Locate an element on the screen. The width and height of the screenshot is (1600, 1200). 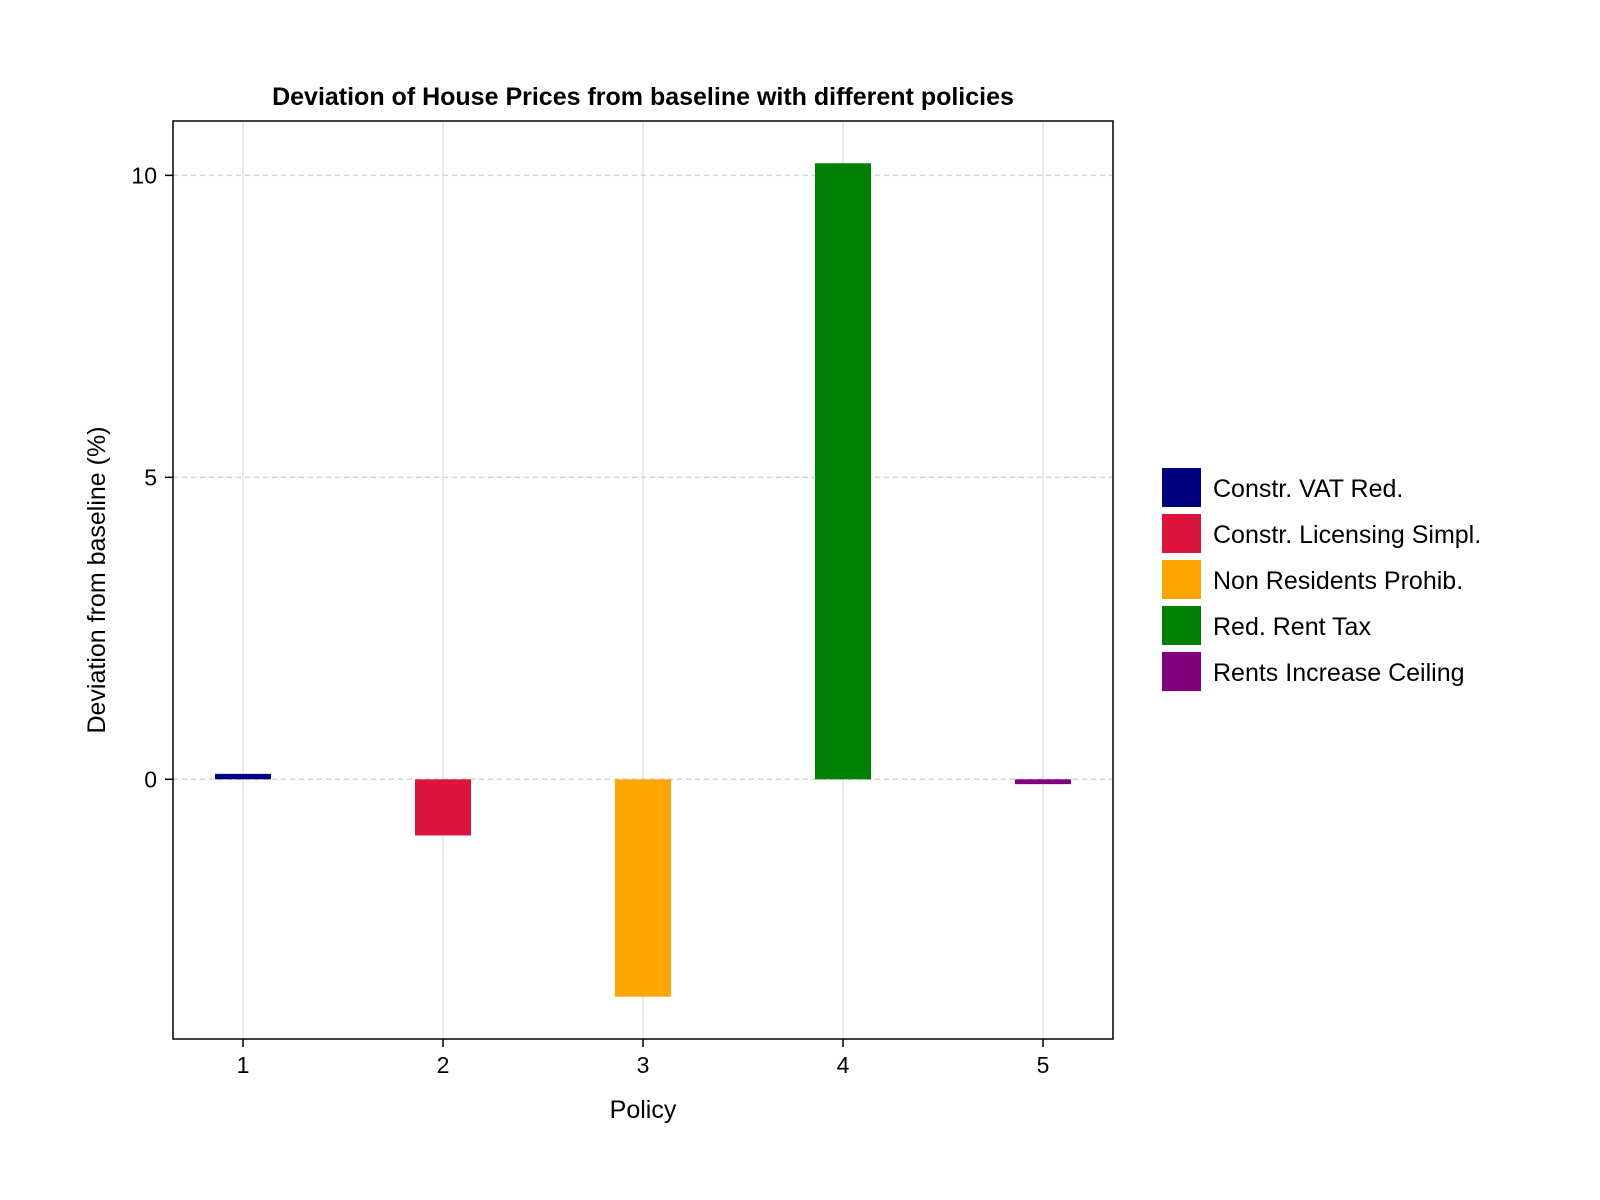
x-tick-label: 1 is located at coordinates (243, 1065).